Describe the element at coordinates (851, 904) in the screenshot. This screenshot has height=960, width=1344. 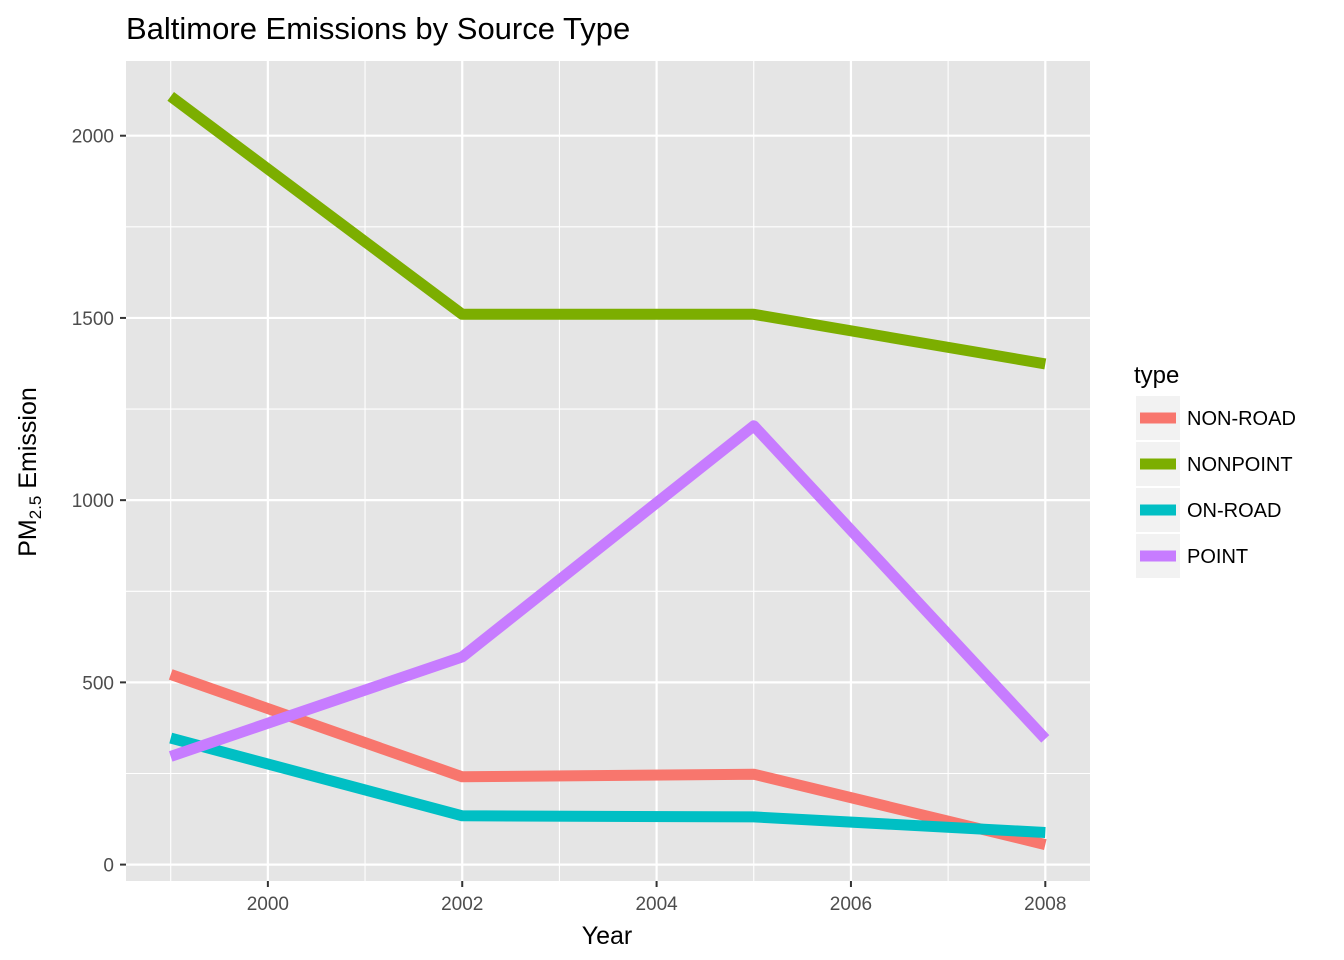
I see `x-tick-label: 2006` at that location.